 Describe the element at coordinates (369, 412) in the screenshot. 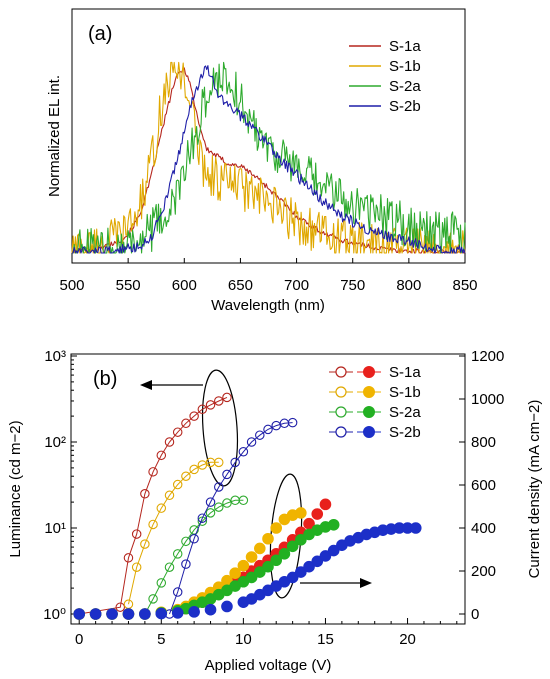

I see `legend-filled-marker-s-2a` at that location.